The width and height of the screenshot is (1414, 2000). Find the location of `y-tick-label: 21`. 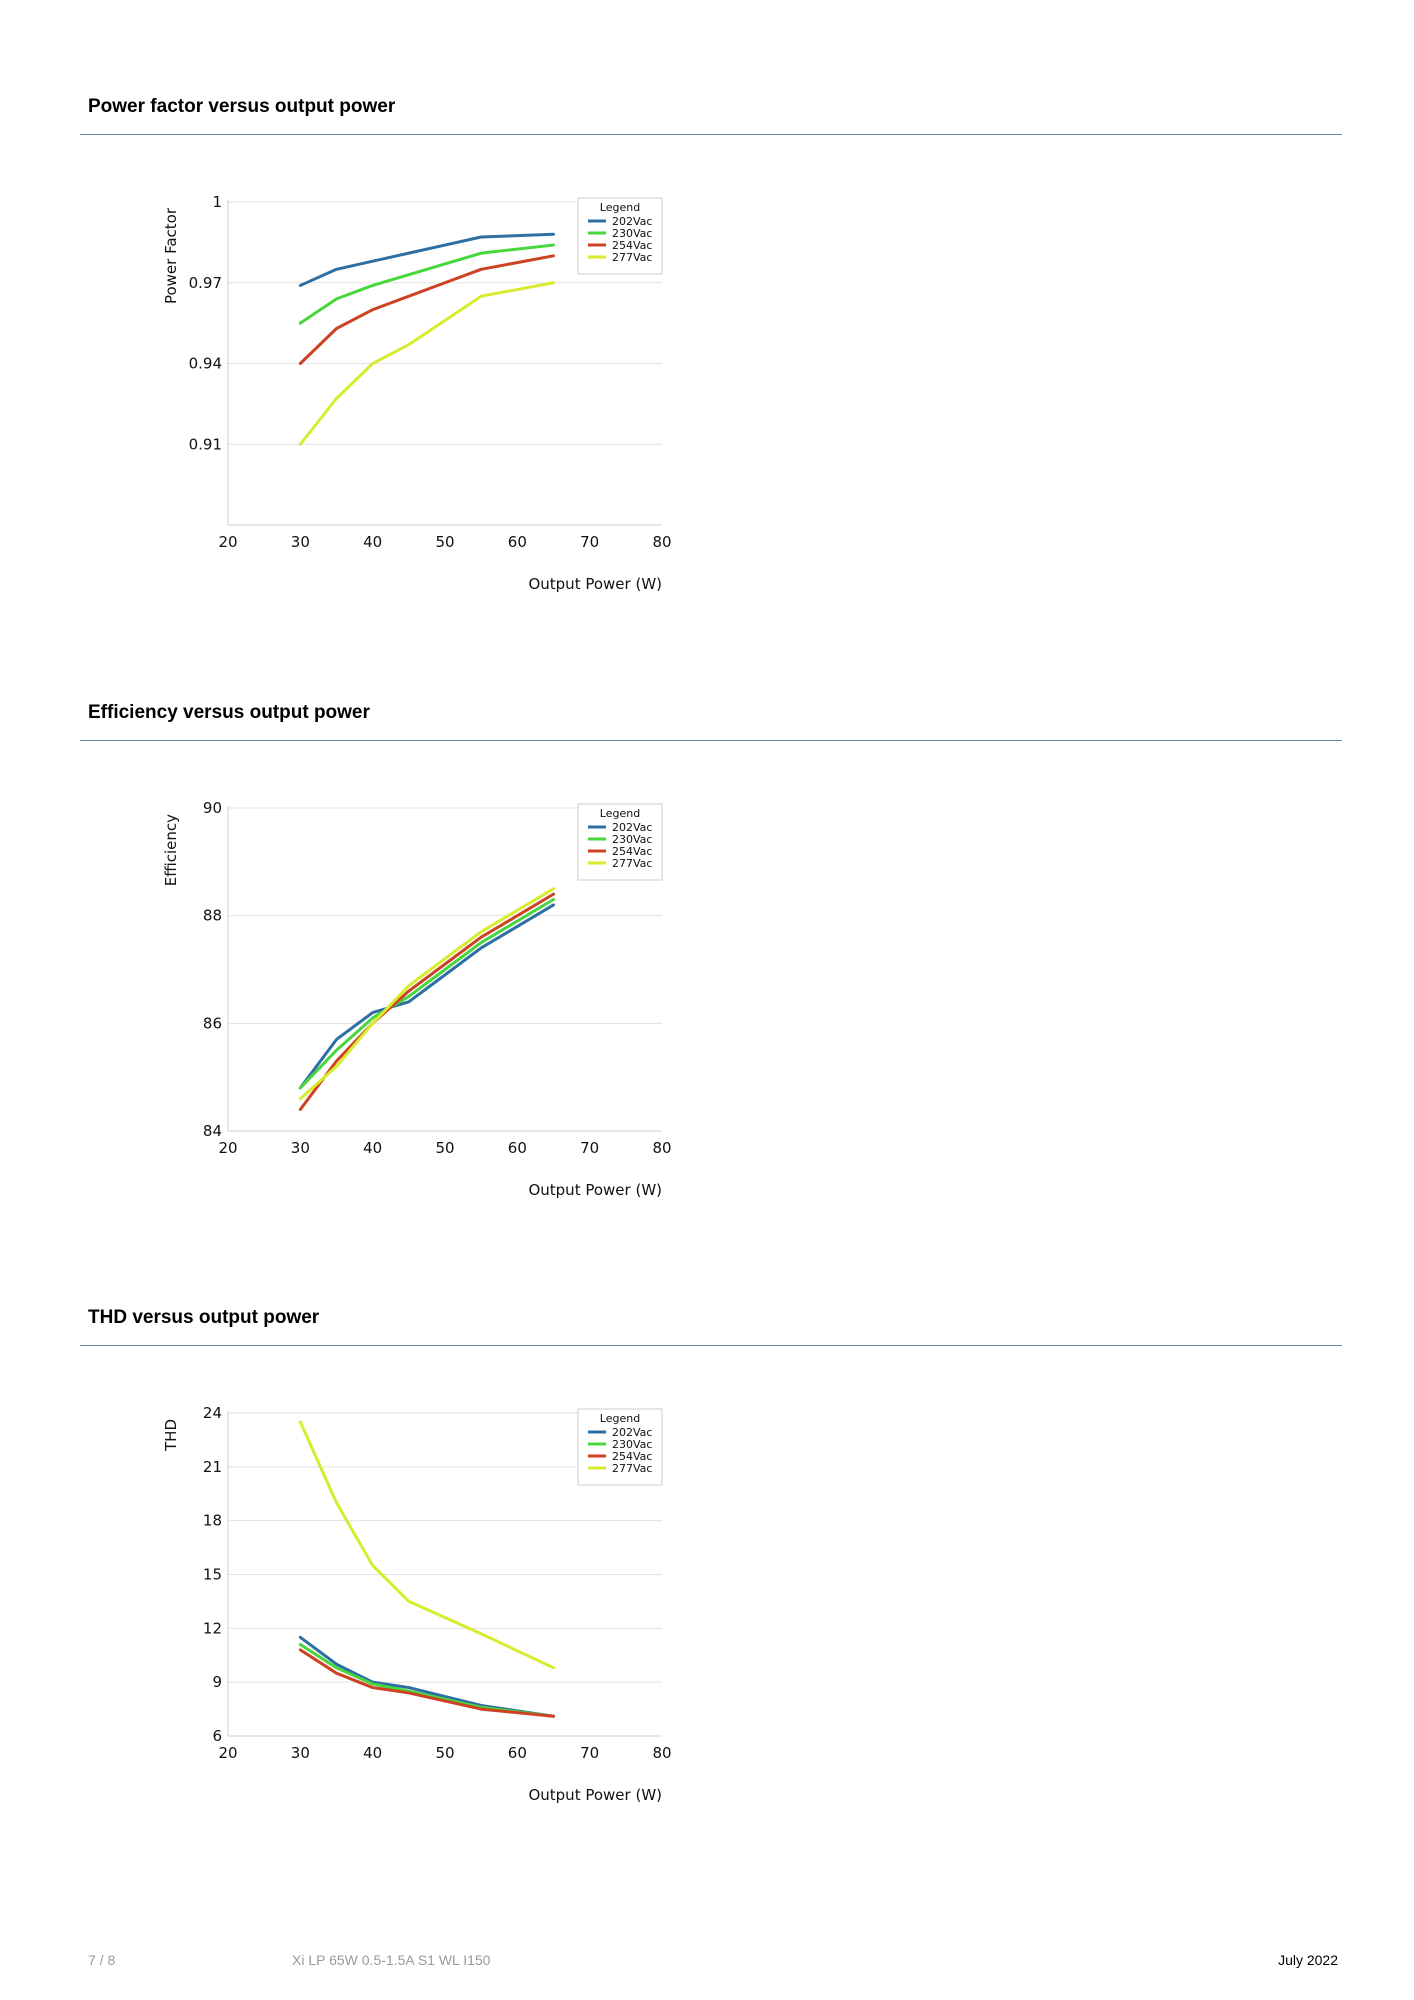

y-tick-label: 21 is located at coordinates (212, 1467).